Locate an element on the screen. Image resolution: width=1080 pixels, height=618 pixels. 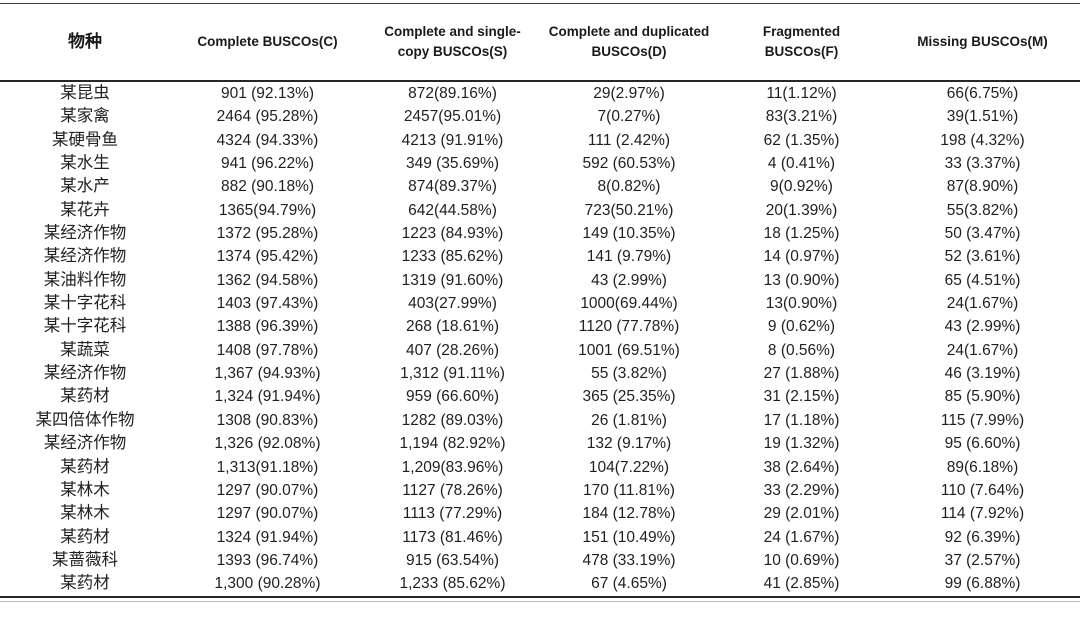
value-cell: 83(3.21%) is located at coordinates (801, 117).